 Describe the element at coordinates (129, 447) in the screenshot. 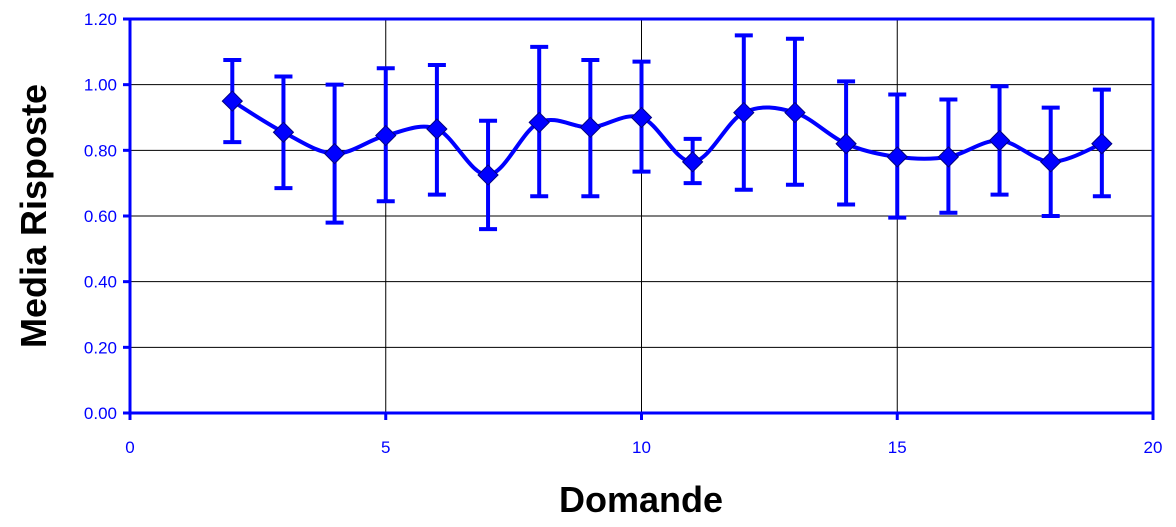

I see `x-tick-label: 0` at that location.